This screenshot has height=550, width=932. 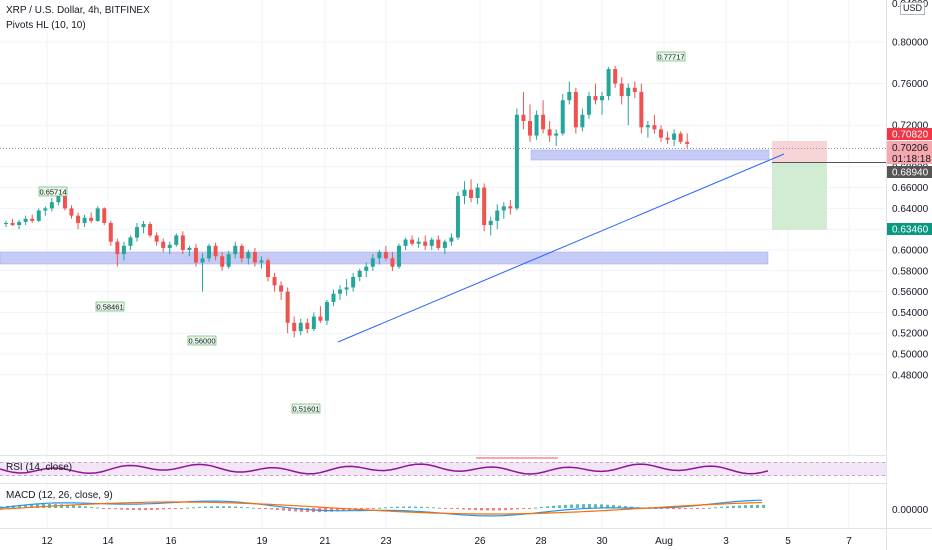 What do you see at coordinates (39, 467) in the screenshot?
I see `indicator-legend-rsi: RSI (14, close)` at bounding box center [39, 467].